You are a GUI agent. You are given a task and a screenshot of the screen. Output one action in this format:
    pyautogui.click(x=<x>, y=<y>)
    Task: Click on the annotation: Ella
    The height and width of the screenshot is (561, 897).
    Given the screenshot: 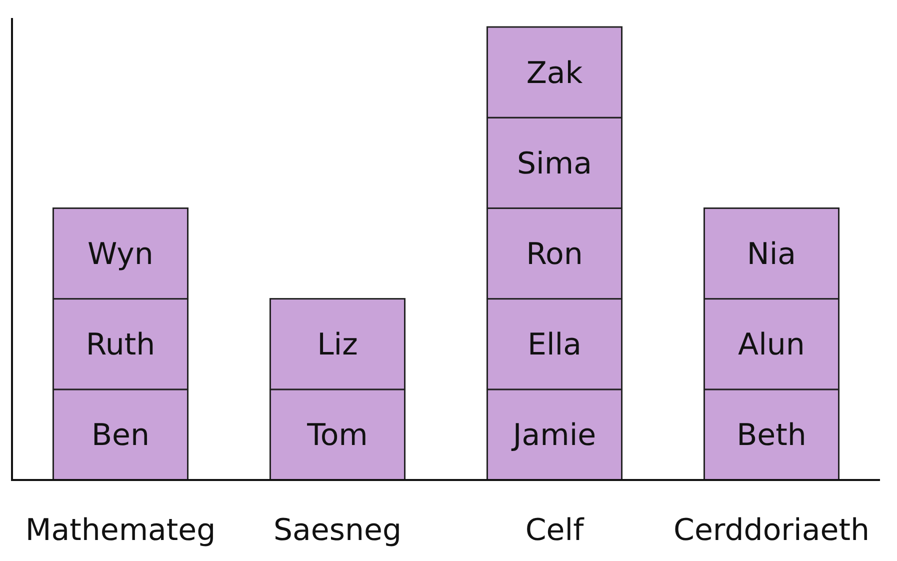 What is the action you would take?
    pyautogui.click(x=554, y=345)
    